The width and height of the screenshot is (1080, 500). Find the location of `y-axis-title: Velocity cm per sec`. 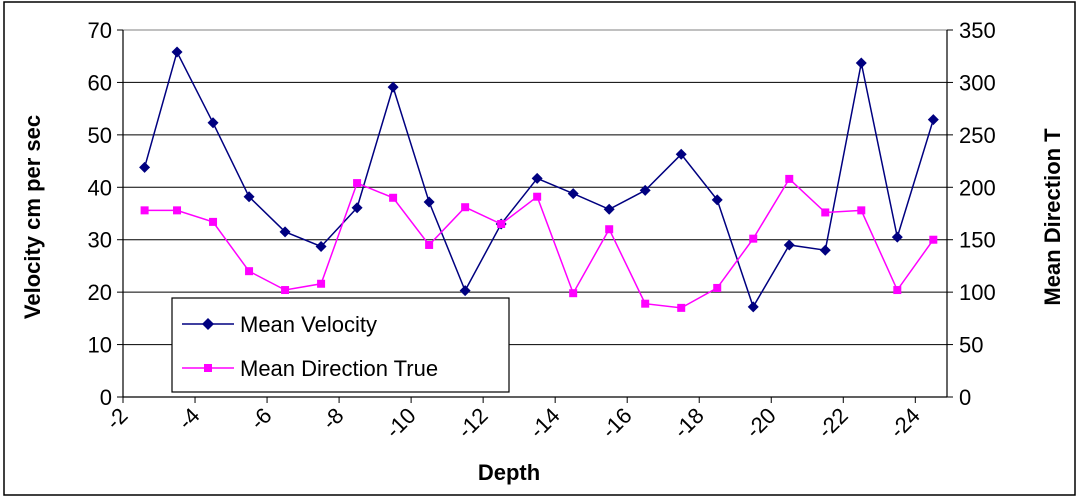

y-axis-title: Velocity cm per sec is located at coordinates (32, 217).